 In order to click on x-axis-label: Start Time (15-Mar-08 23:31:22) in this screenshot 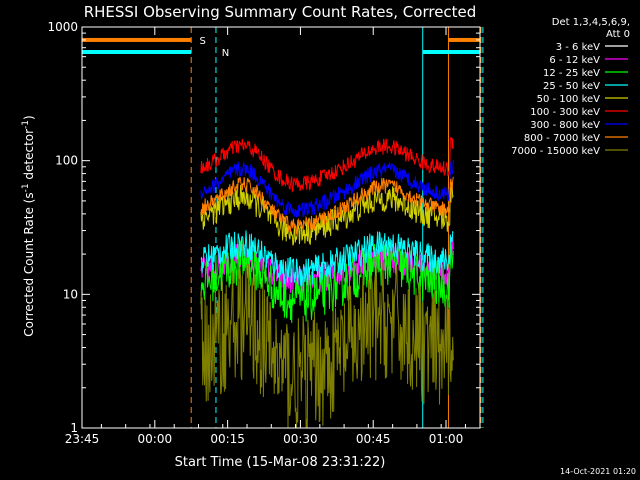, I will do `click(280, 462)`.